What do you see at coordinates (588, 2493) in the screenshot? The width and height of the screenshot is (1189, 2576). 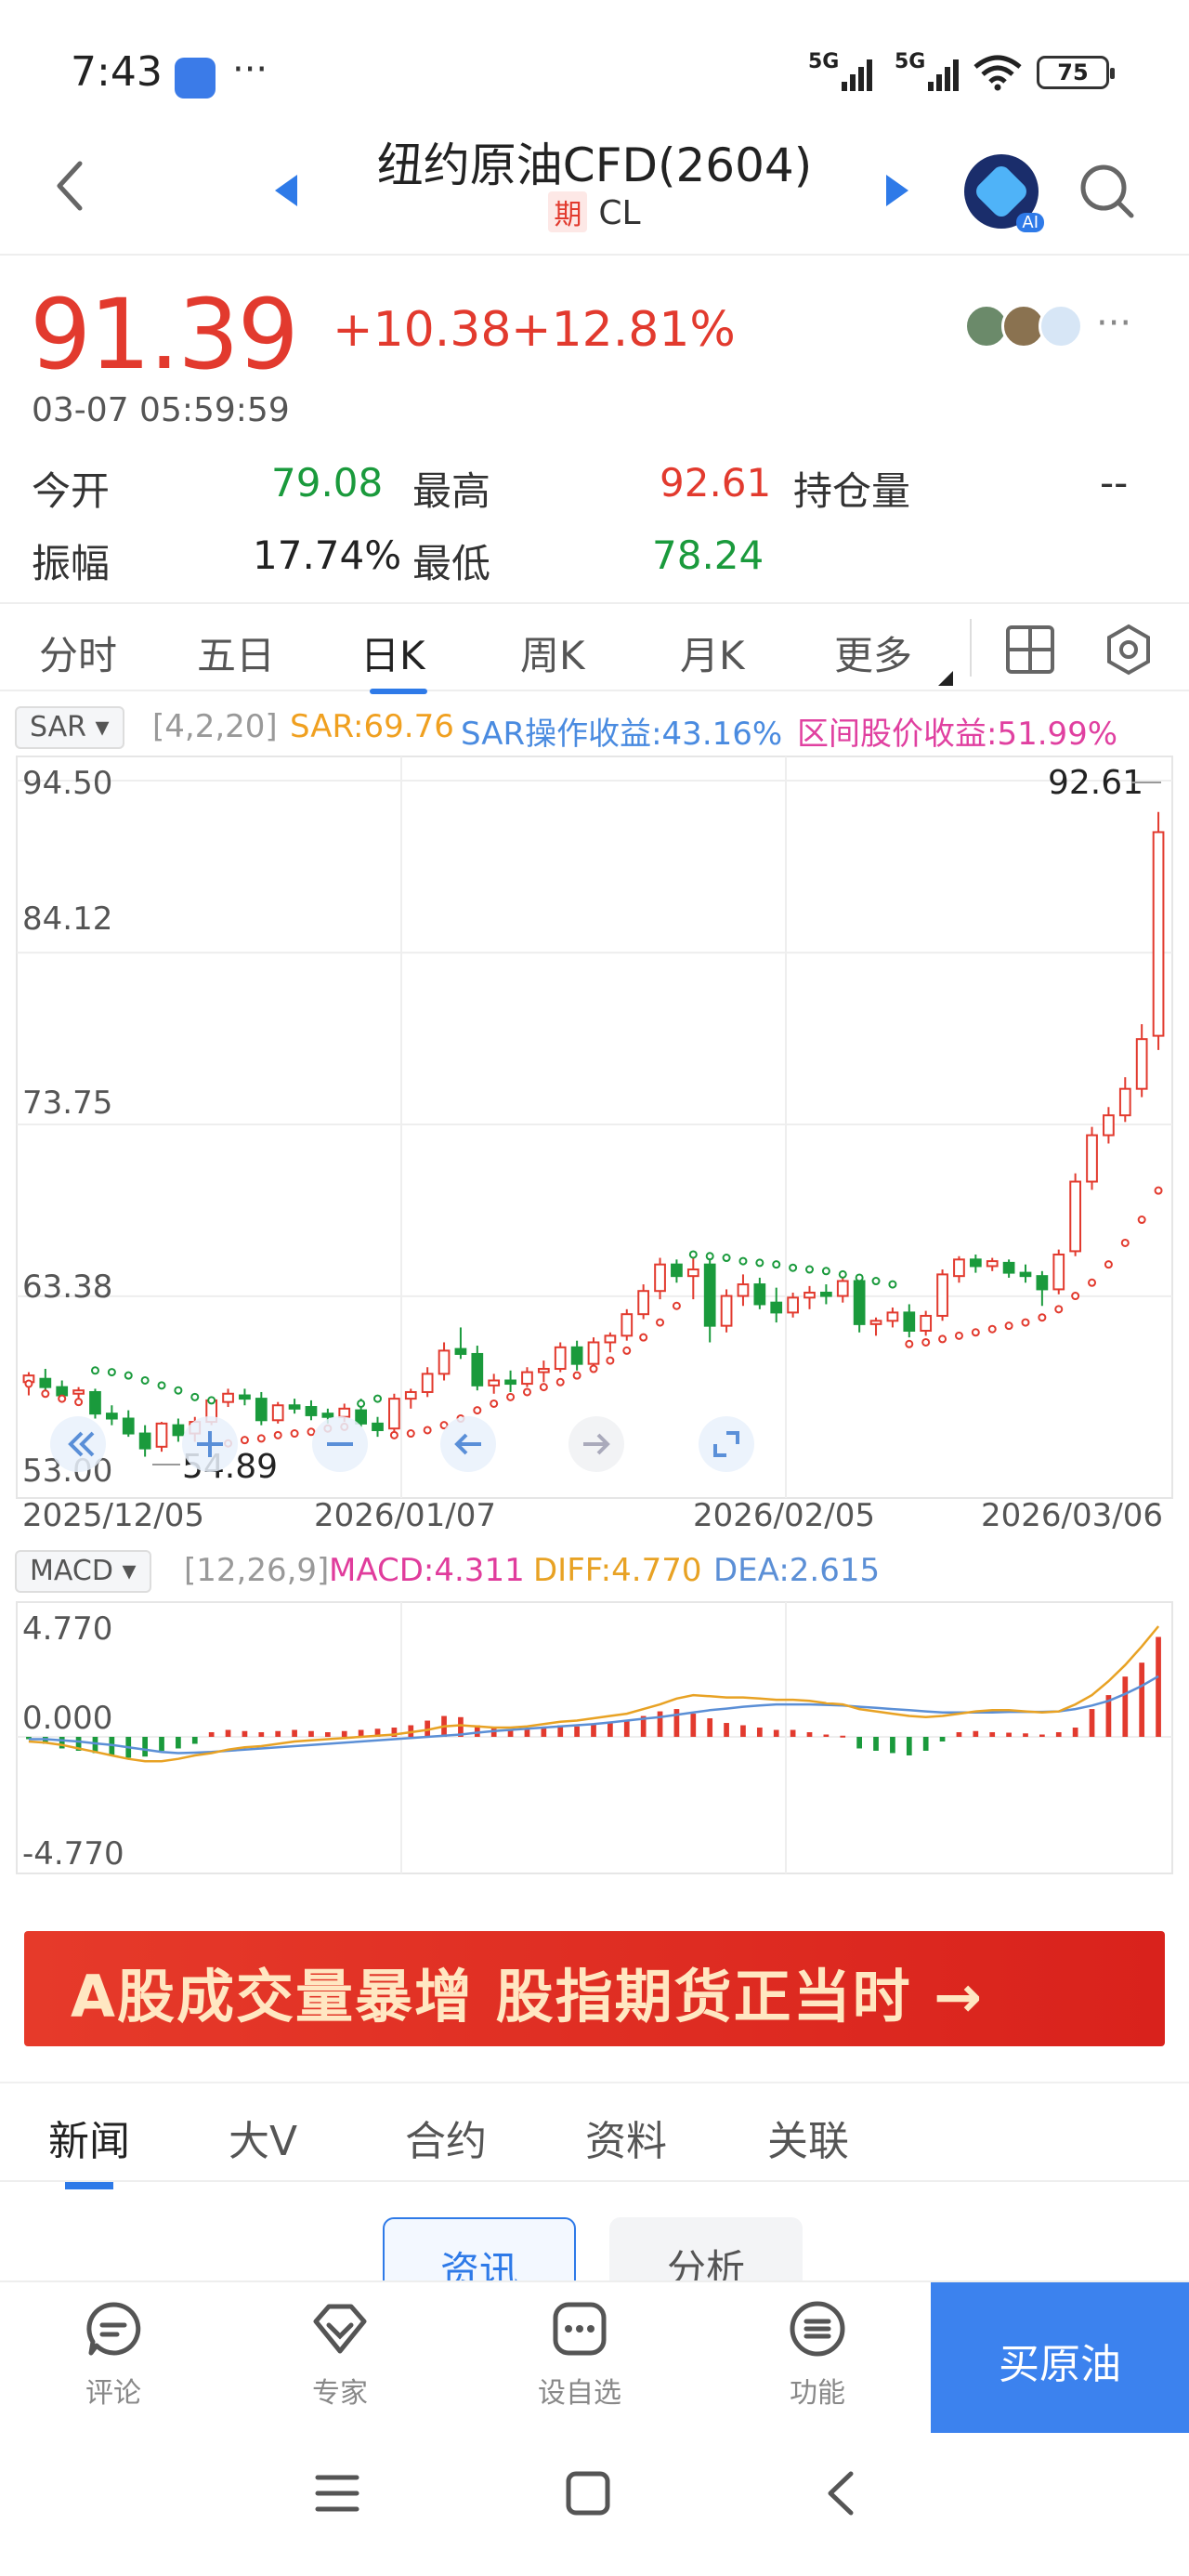 I see `home-nav-icon` at bounding box center [588, 2493].